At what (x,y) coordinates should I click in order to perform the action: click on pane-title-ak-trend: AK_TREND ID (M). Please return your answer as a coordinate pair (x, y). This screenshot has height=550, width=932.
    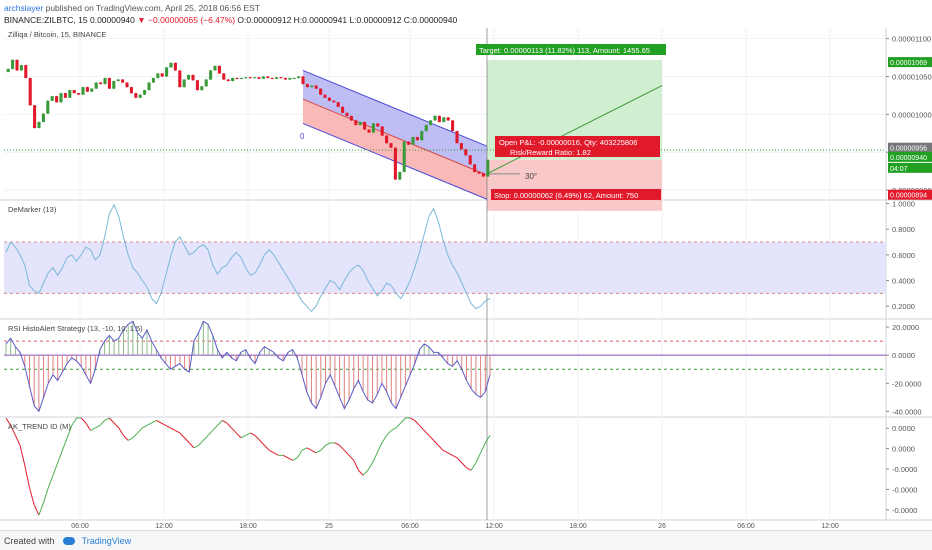
    Looking at the image, I should click on (39, 426).